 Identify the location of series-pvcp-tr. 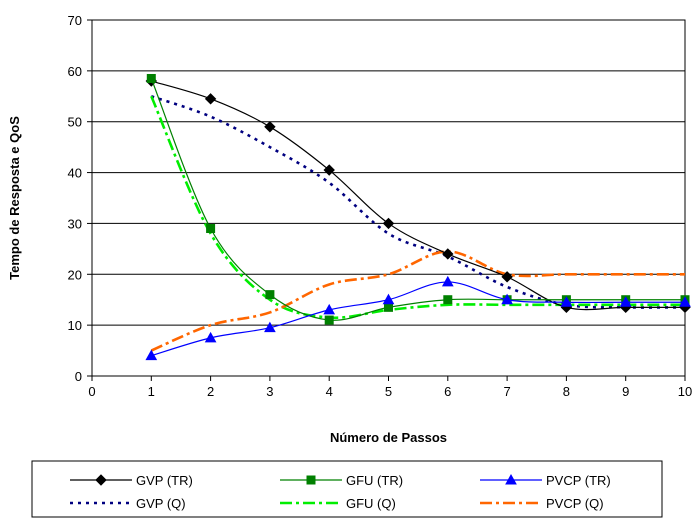
(418, 318).